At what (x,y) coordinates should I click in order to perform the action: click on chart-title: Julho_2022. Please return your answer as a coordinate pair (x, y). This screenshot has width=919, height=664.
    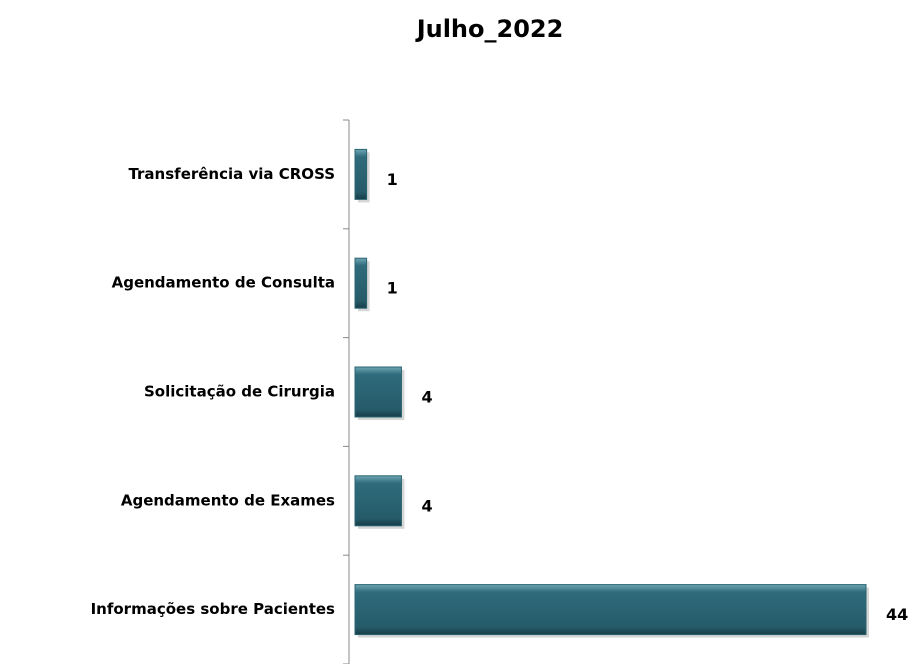
    Looking at the image, I should click on (489, 29).